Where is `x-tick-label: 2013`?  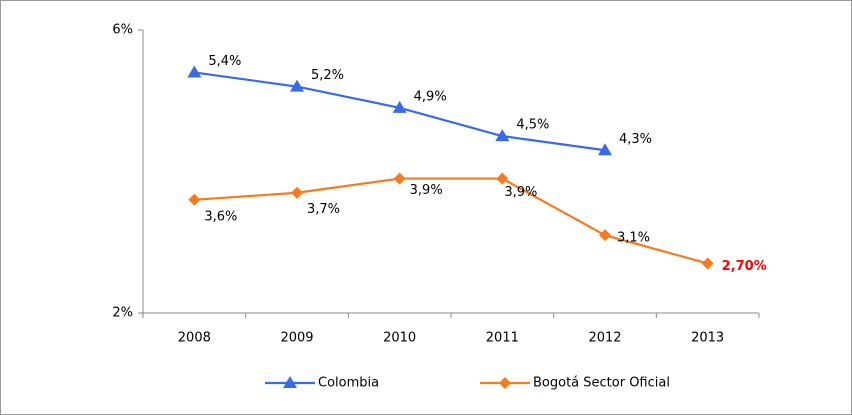
x-tick-label: 2013 is located at coordinates (707, 338).